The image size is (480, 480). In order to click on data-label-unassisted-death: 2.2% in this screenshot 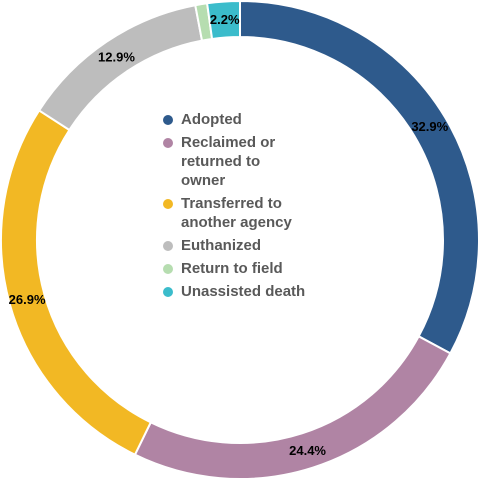, I will do `click(225, 19)`.